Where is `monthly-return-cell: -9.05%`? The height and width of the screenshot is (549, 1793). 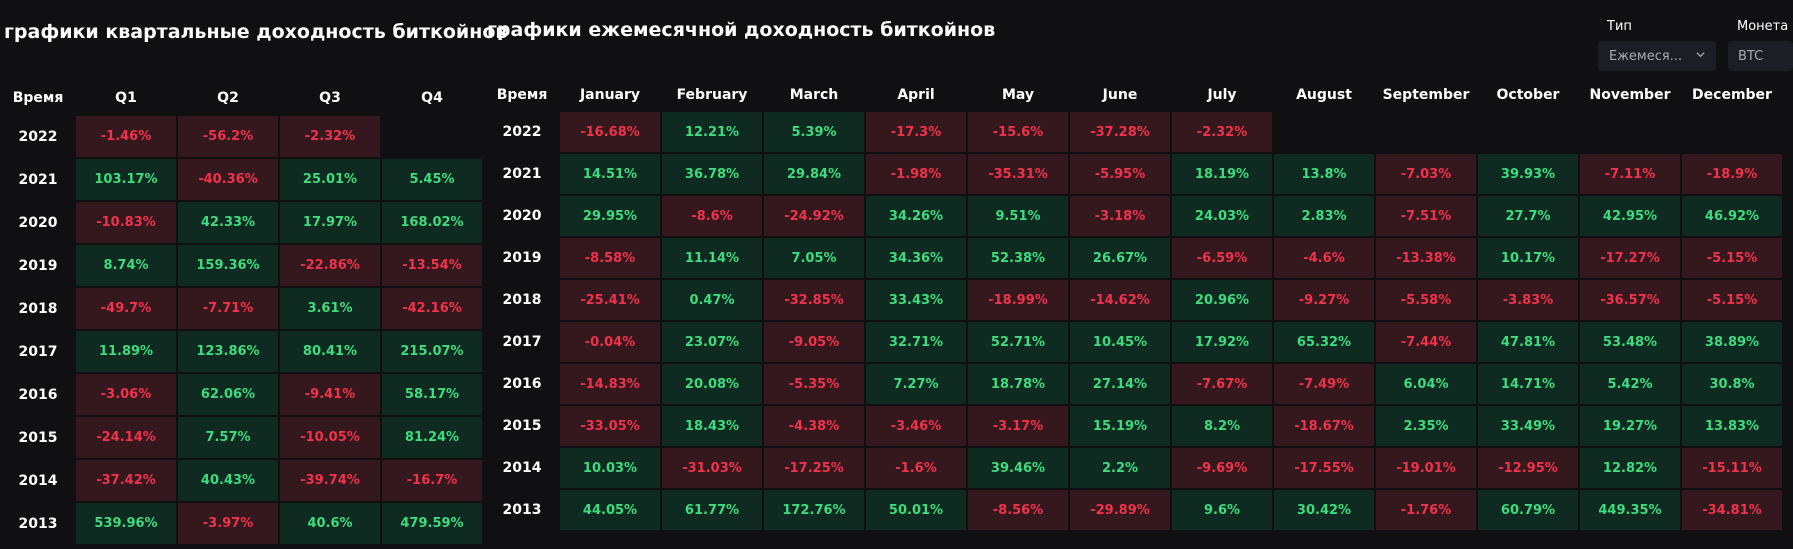 monthly-return-cell: -9.05% is located at coordinates (814, 342).